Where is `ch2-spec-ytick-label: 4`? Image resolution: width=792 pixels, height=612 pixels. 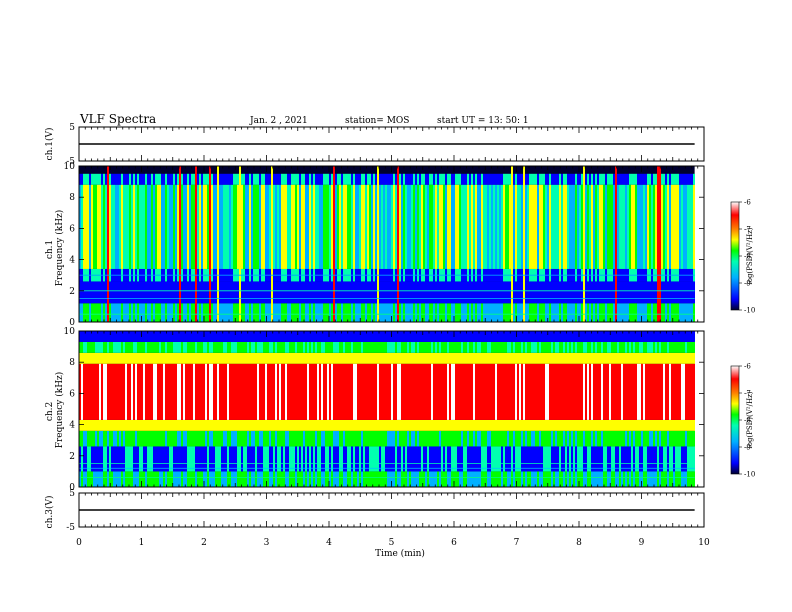 ch2-spec-ytick-label: 4 is located at coordinates (72, 426).